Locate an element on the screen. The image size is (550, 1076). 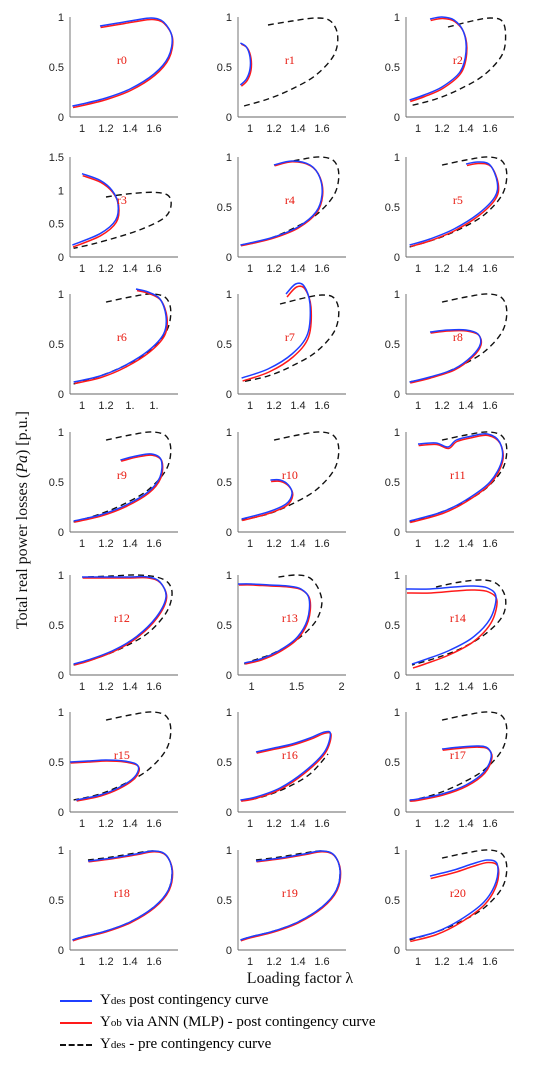
legend-sub: ob is located at coordinates (116, 1023).